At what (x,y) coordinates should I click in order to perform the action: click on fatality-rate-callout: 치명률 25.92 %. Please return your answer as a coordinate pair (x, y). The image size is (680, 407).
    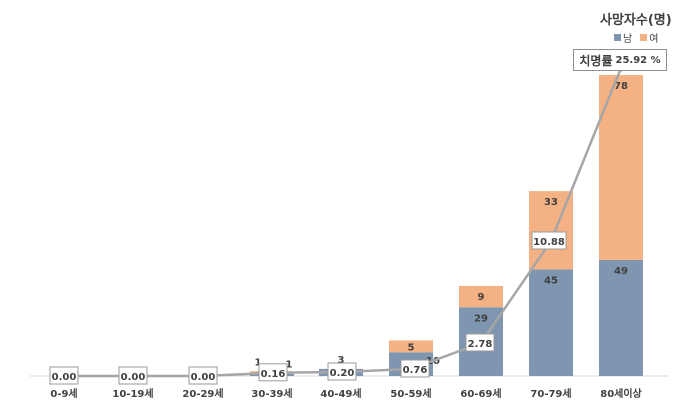
    Looking at the image, I should click on (620, 60).